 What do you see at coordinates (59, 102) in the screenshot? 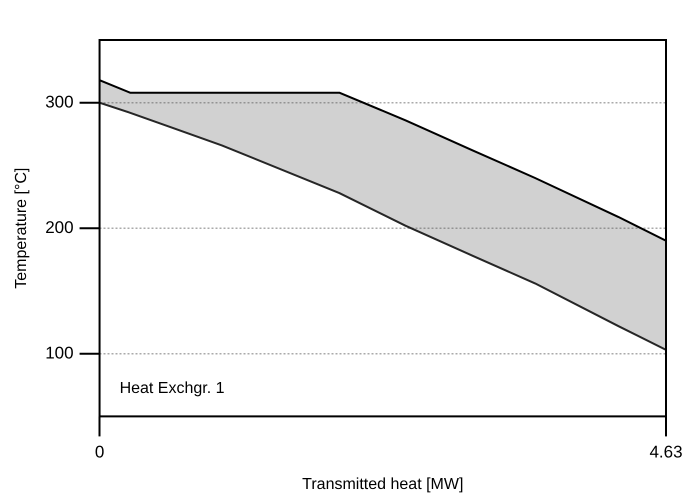
I see `y-tick-label: 300` at bounding box center [59, 102].